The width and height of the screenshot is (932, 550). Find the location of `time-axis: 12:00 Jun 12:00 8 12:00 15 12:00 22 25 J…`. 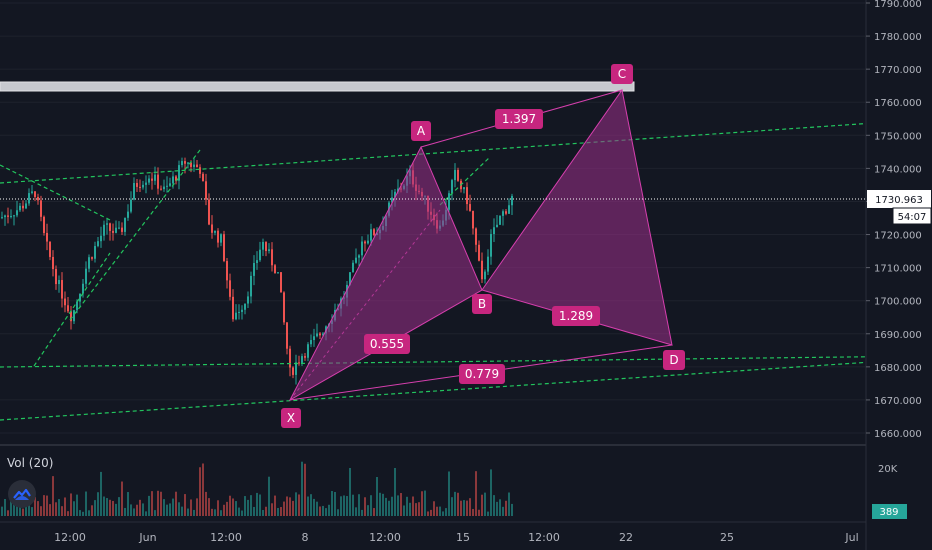

time-axis: 12:00 Jun 12:00 8 12:00 15 12:00 22 25 J… is located at coordinates (433, 532).